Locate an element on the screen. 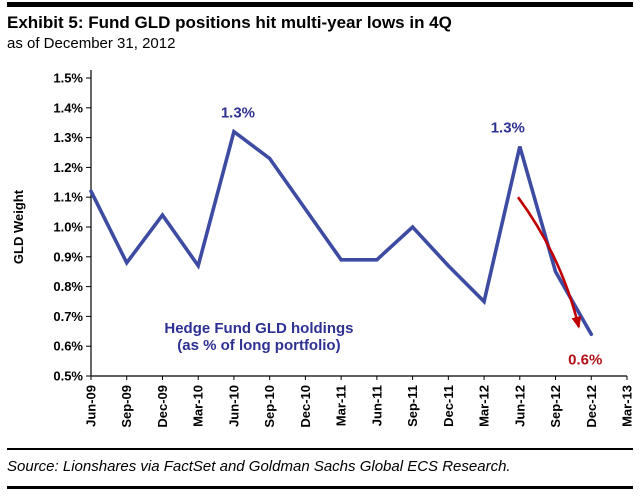 The width and height of the screenshot is (640, 496). y-tick-label: 0.9% is located at coordinates (68, 256).